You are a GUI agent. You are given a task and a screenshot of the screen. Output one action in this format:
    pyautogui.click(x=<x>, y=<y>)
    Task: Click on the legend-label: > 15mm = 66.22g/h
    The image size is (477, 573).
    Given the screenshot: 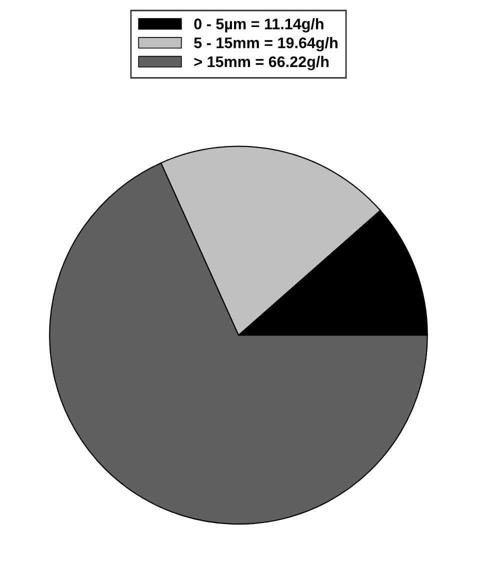 What is the action you would take?
    pyautogui.click(x=261, y=63)
    